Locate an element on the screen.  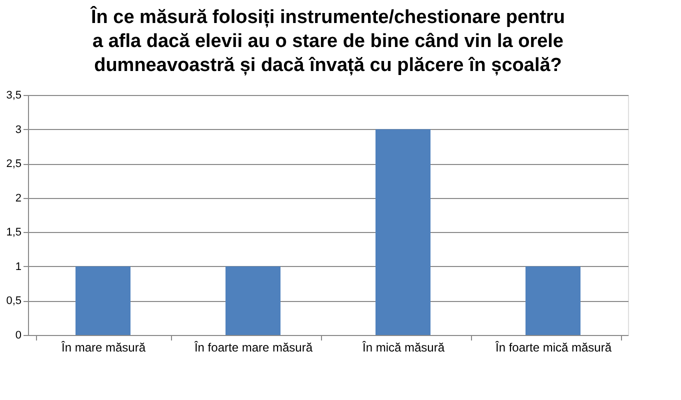
y-tick-label: 1,5 is located at coordinates (14, 232).